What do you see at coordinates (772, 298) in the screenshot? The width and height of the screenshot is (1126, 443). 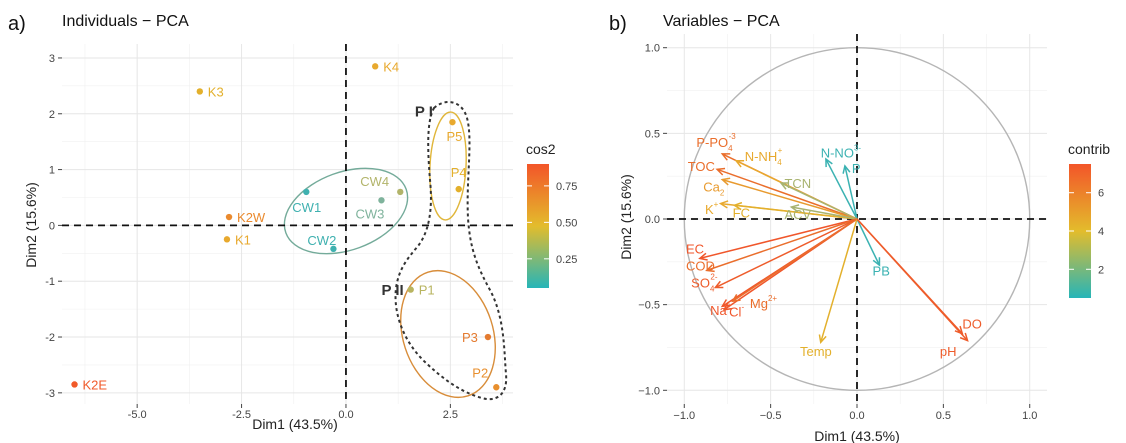 I see `var-label-superscript: 2+` at bounding box center [772, 298].